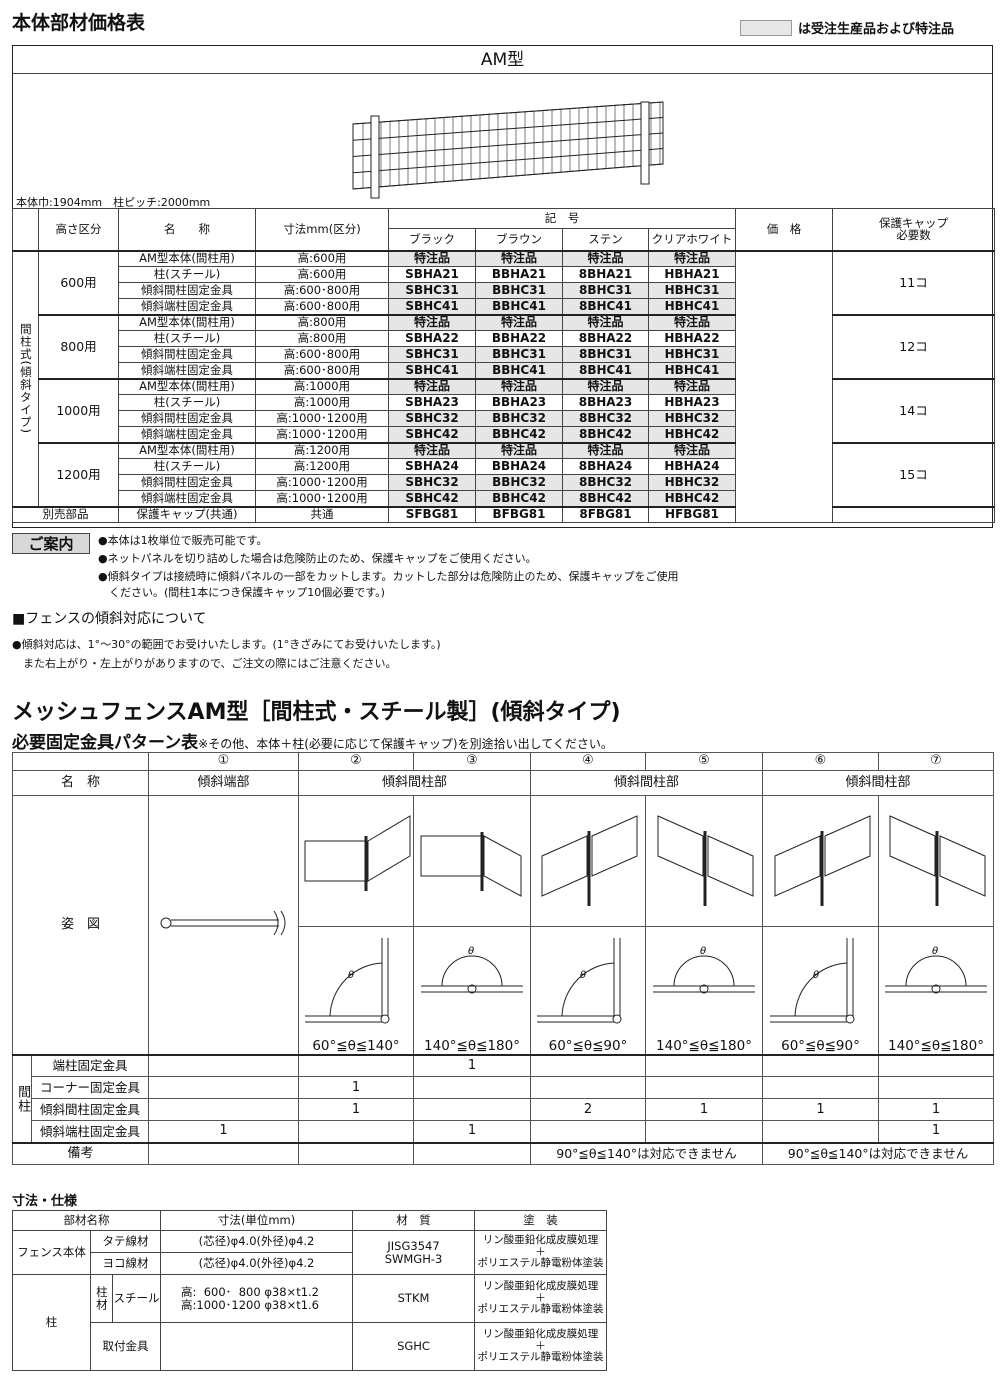  What do you see at coordinates (692, 239) in the screenshot?
I see `header-color: クリアホワイト` at bounding box center [692, 239].